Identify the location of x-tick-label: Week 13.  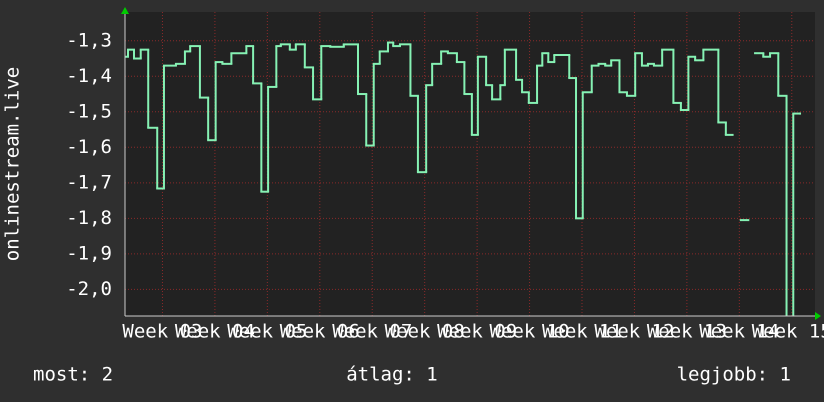
(687, 332).